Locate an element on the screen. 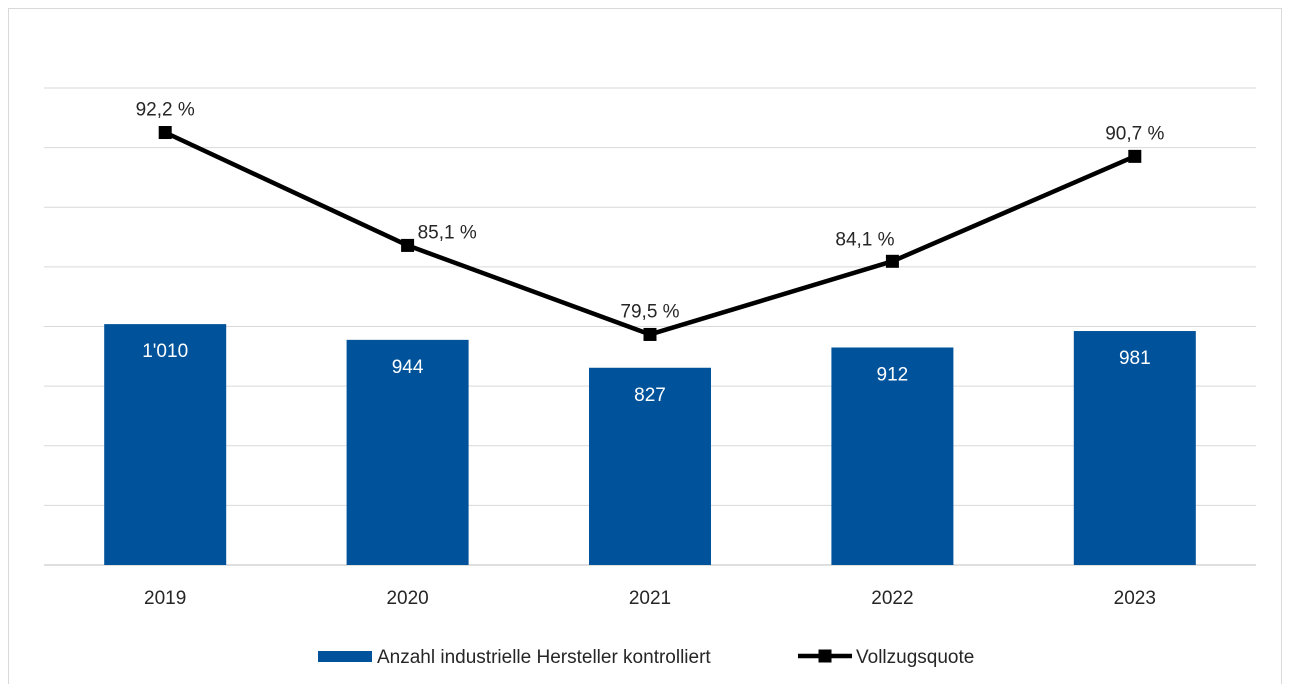 This screenshot has height=684, width=1291. line-data-label: 90,7 % is located at coordinates (1134, 133).